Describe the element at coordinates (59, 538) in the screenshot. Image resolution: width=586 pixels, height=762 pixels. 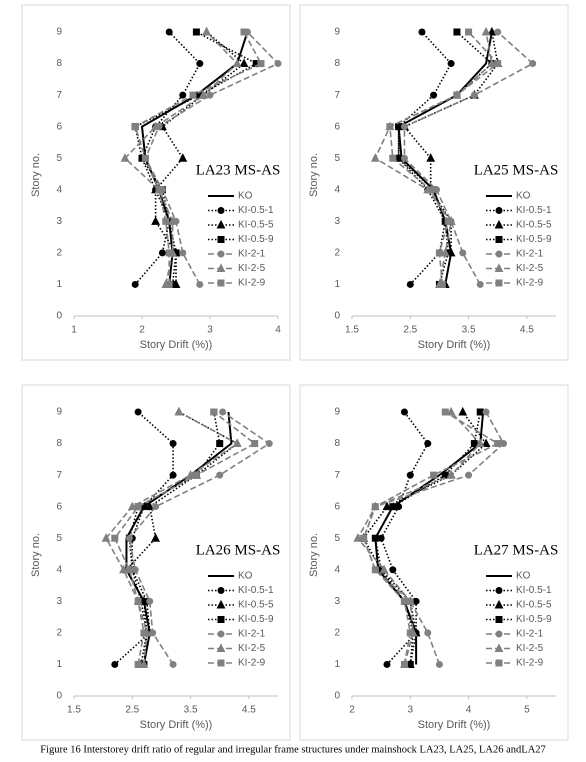
I see `y-tick-label: 5` at that location.